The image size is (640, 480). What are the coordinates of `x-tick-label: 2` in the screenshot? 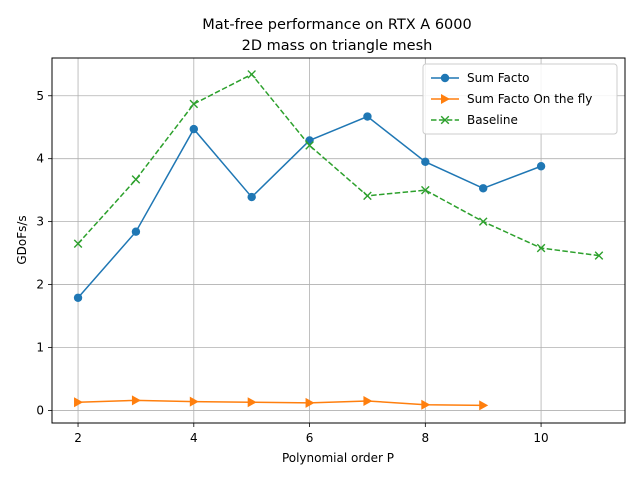 It's located at (78, 438).